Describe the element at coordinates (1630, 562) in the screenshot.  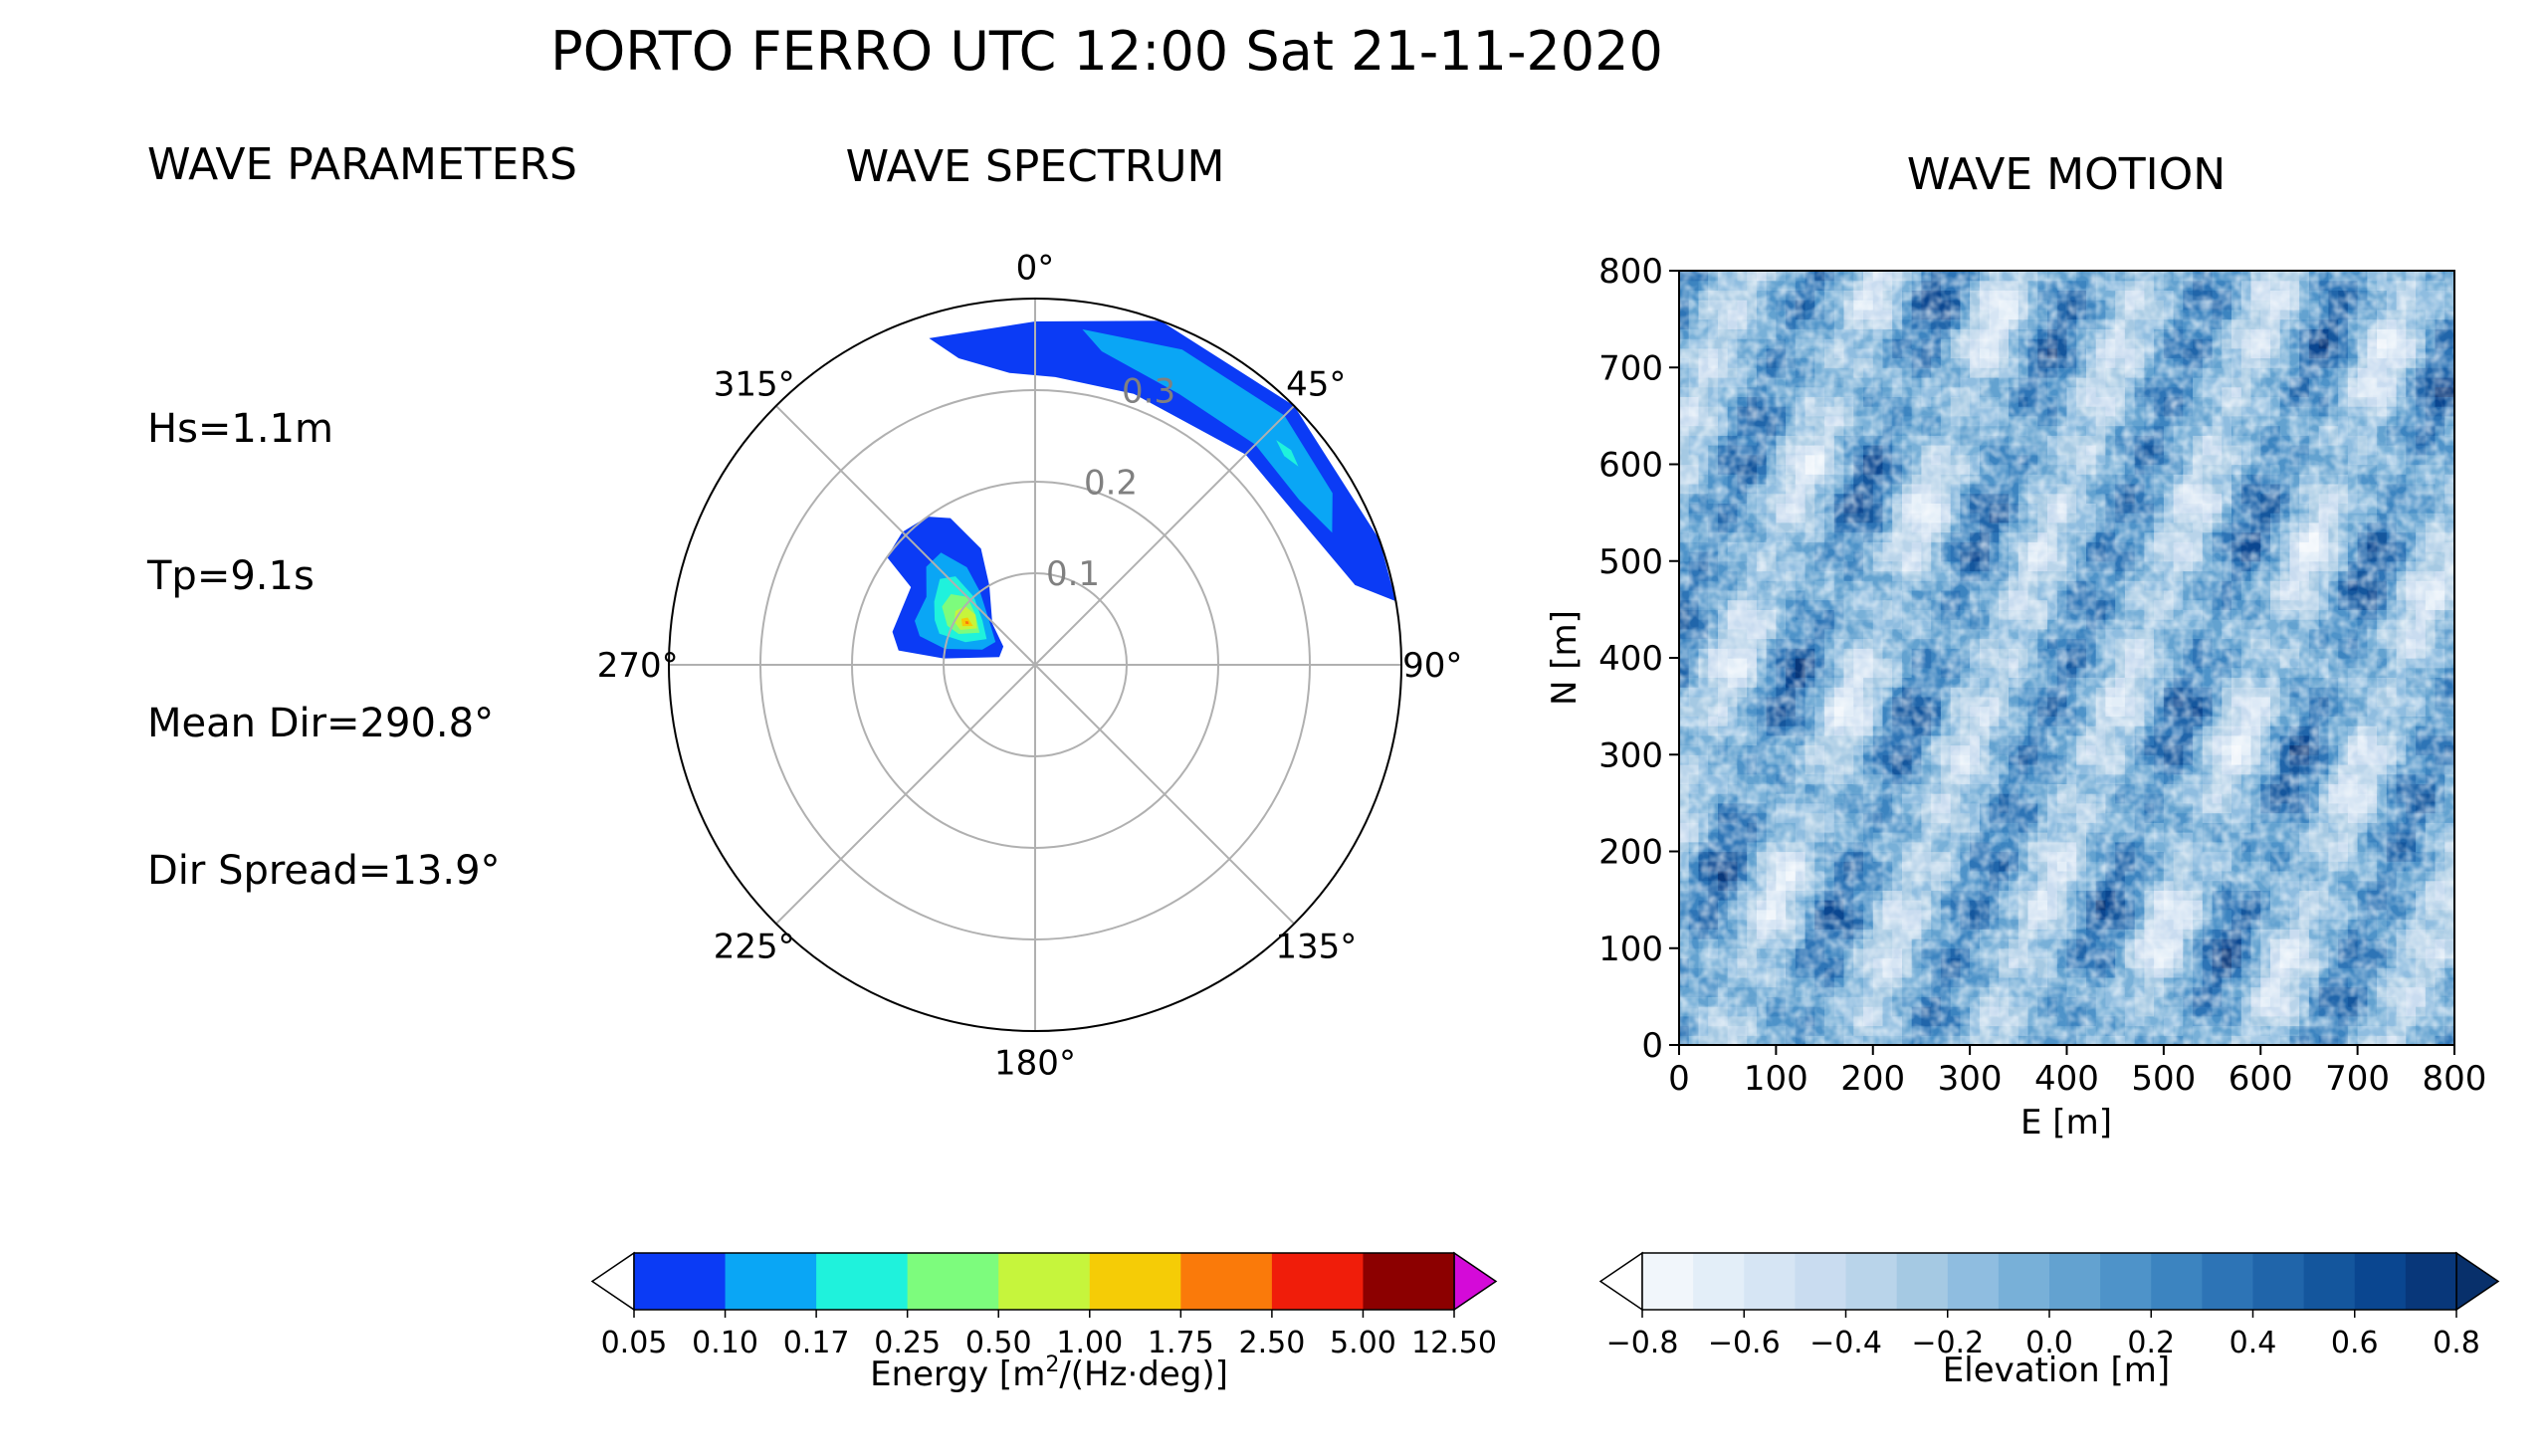
I see `motion-y-tick-label: 500` at that location.